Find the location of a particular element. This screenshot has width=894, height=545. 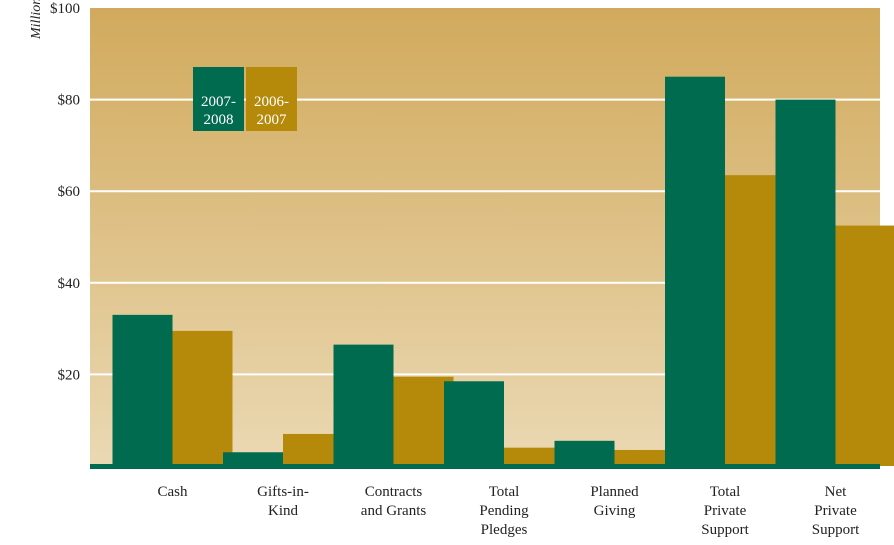

legend-label: 2007-2008 is located at coordinates (218, 111).